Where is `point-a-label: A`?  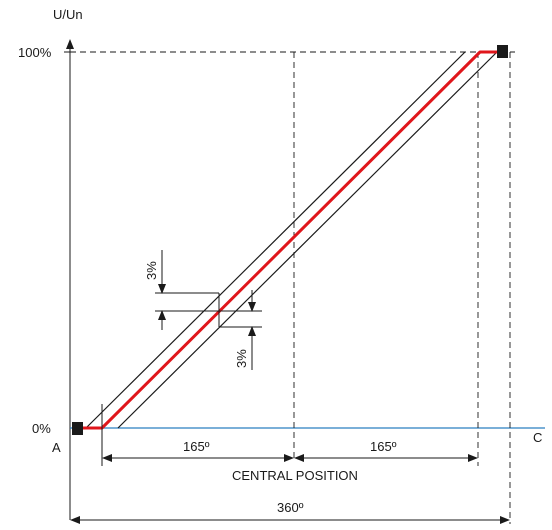 point-a-label: A is located at coordinates (56, 447).